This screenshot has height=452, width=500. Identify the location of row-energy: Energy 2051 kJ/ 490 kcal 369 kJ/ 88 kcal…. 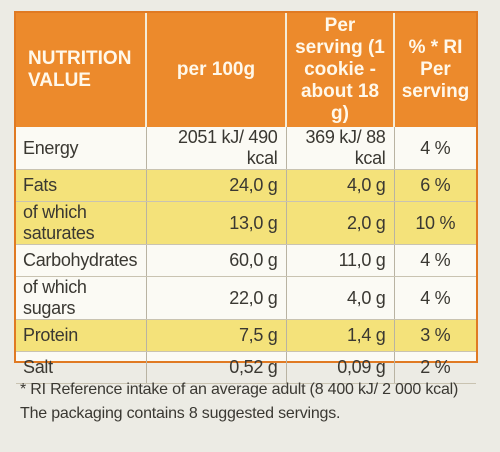
(246, 148).